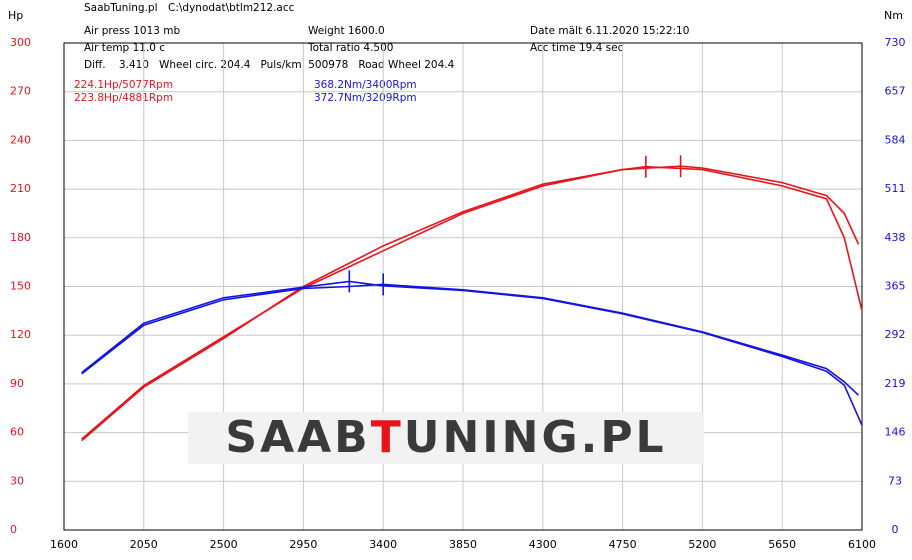 The width and height of the screenshot is (912, 560). What do you see at coordinates (144, 544) in the screenshot?
I see `x-tick-label: 2050` at bounding box center [144, 544].